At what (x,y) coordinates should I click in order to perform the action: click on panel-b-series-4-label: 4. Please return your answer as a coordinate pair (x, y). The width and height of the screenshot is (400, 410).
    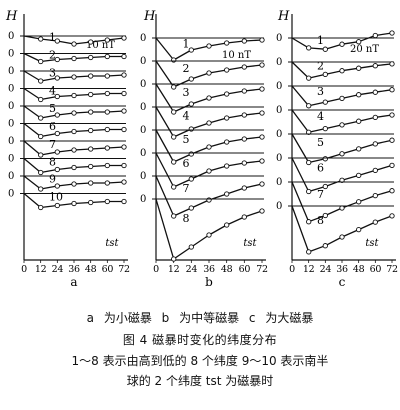
    Looking at the image, I should click on (186, 116).